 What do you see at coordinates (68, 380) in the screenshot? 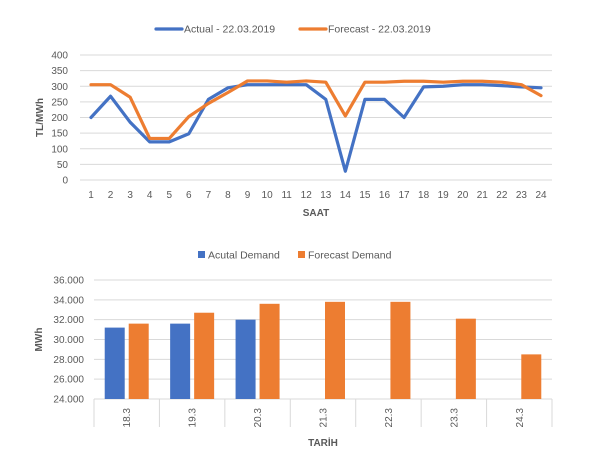
I see `y-tick-label: 26.000` at bounding box center [68, 380].